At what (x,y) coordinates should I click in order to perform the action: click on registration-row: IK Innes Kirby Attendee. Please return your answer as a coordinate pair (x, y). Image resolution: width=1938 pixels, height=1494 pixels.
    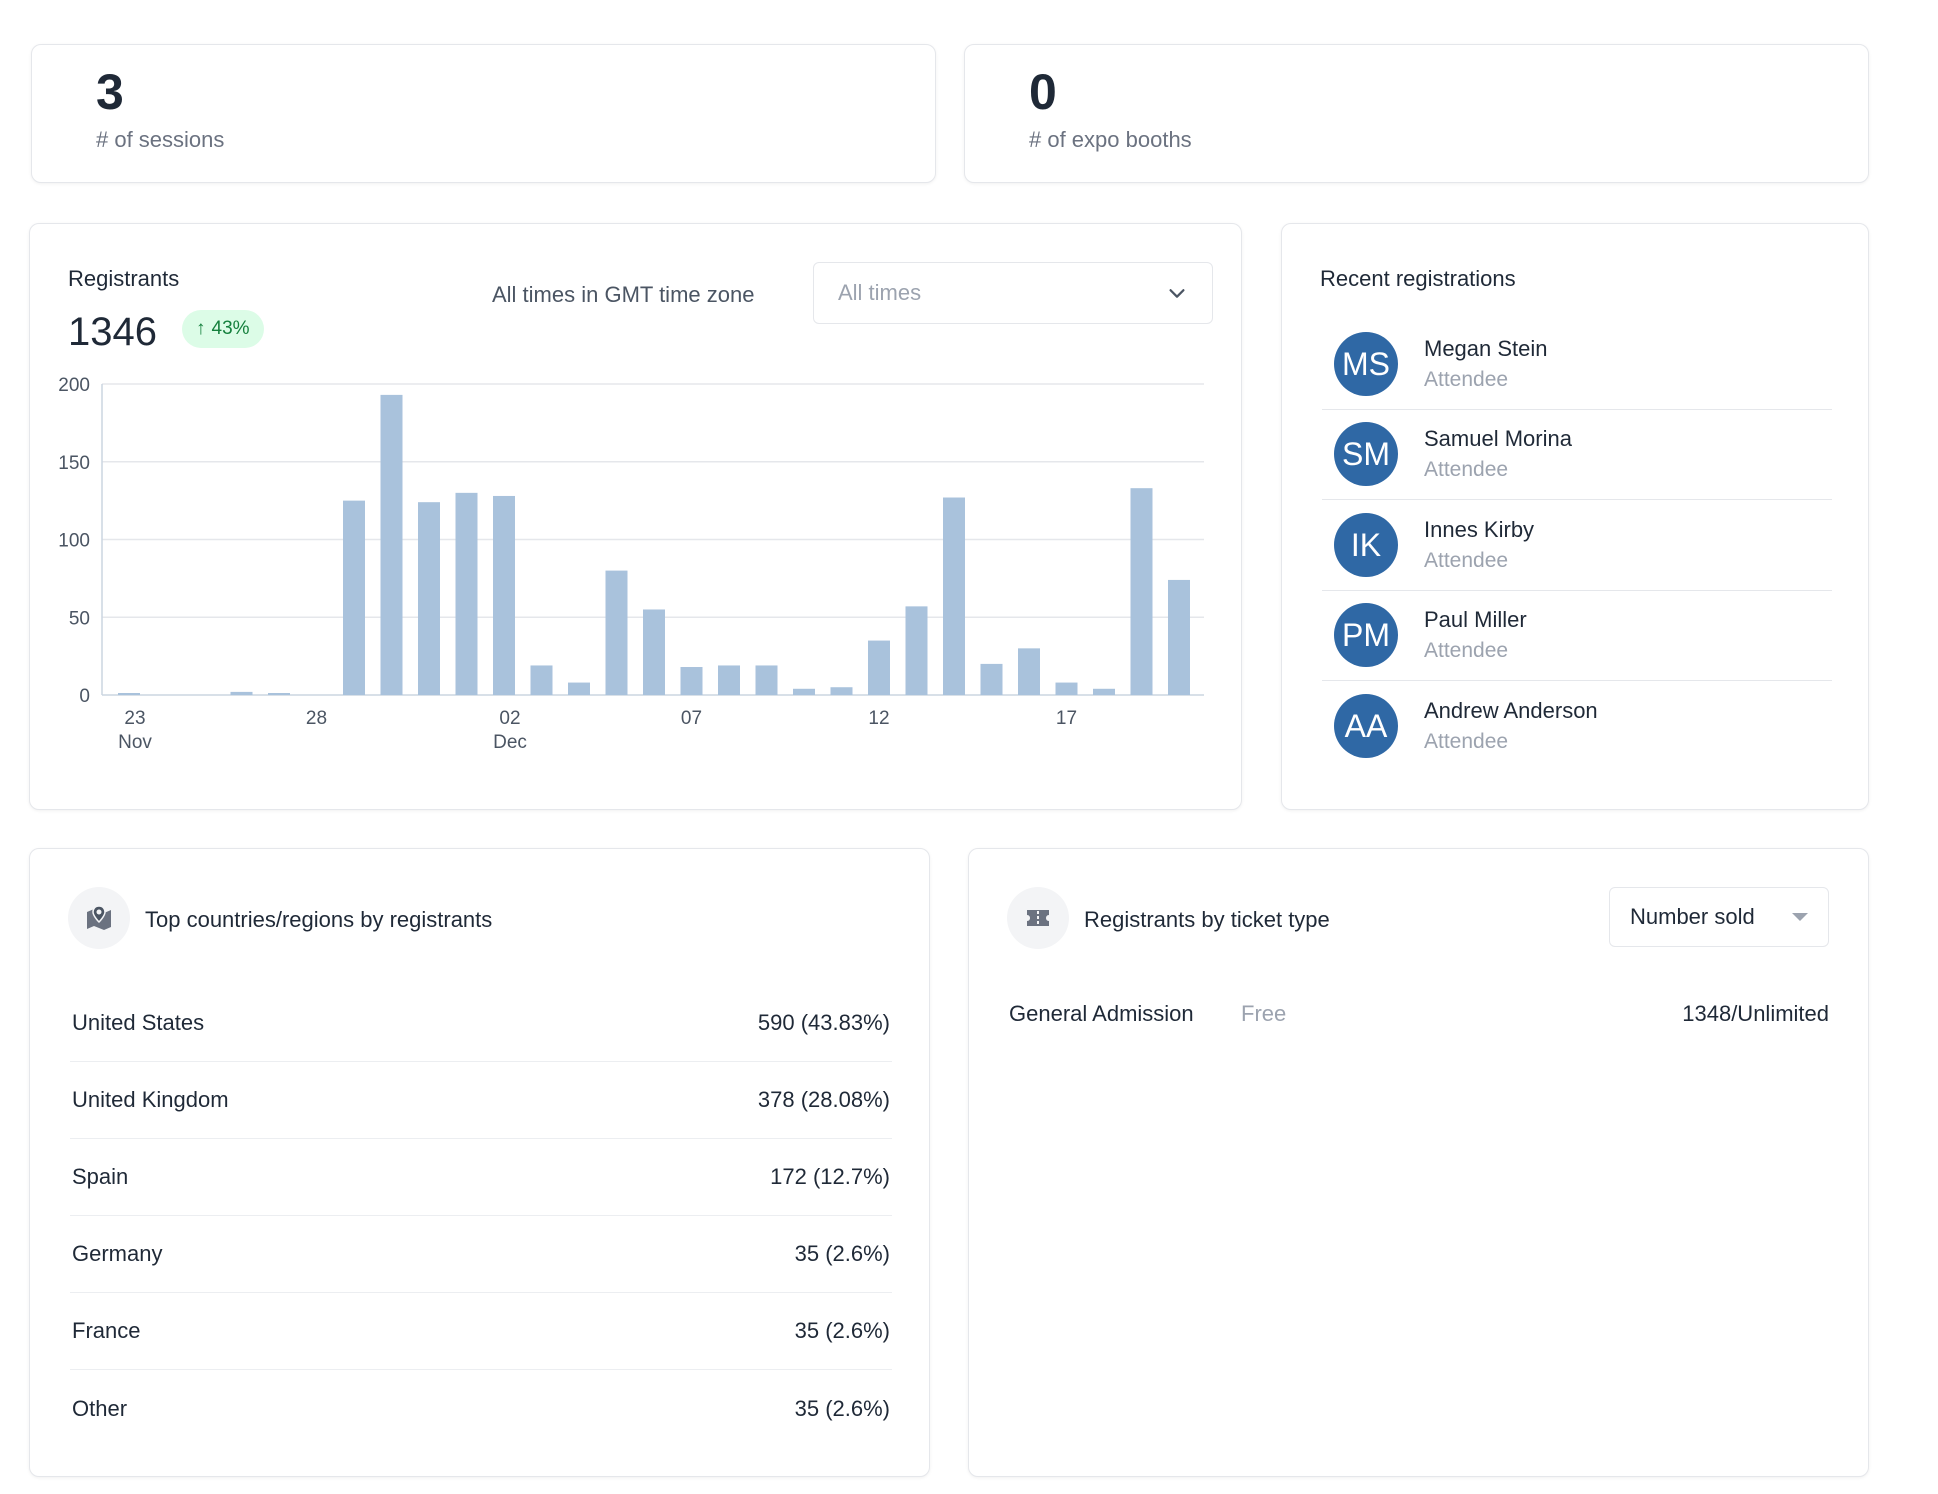
    Looking at the image, I should click on (1577, 546).